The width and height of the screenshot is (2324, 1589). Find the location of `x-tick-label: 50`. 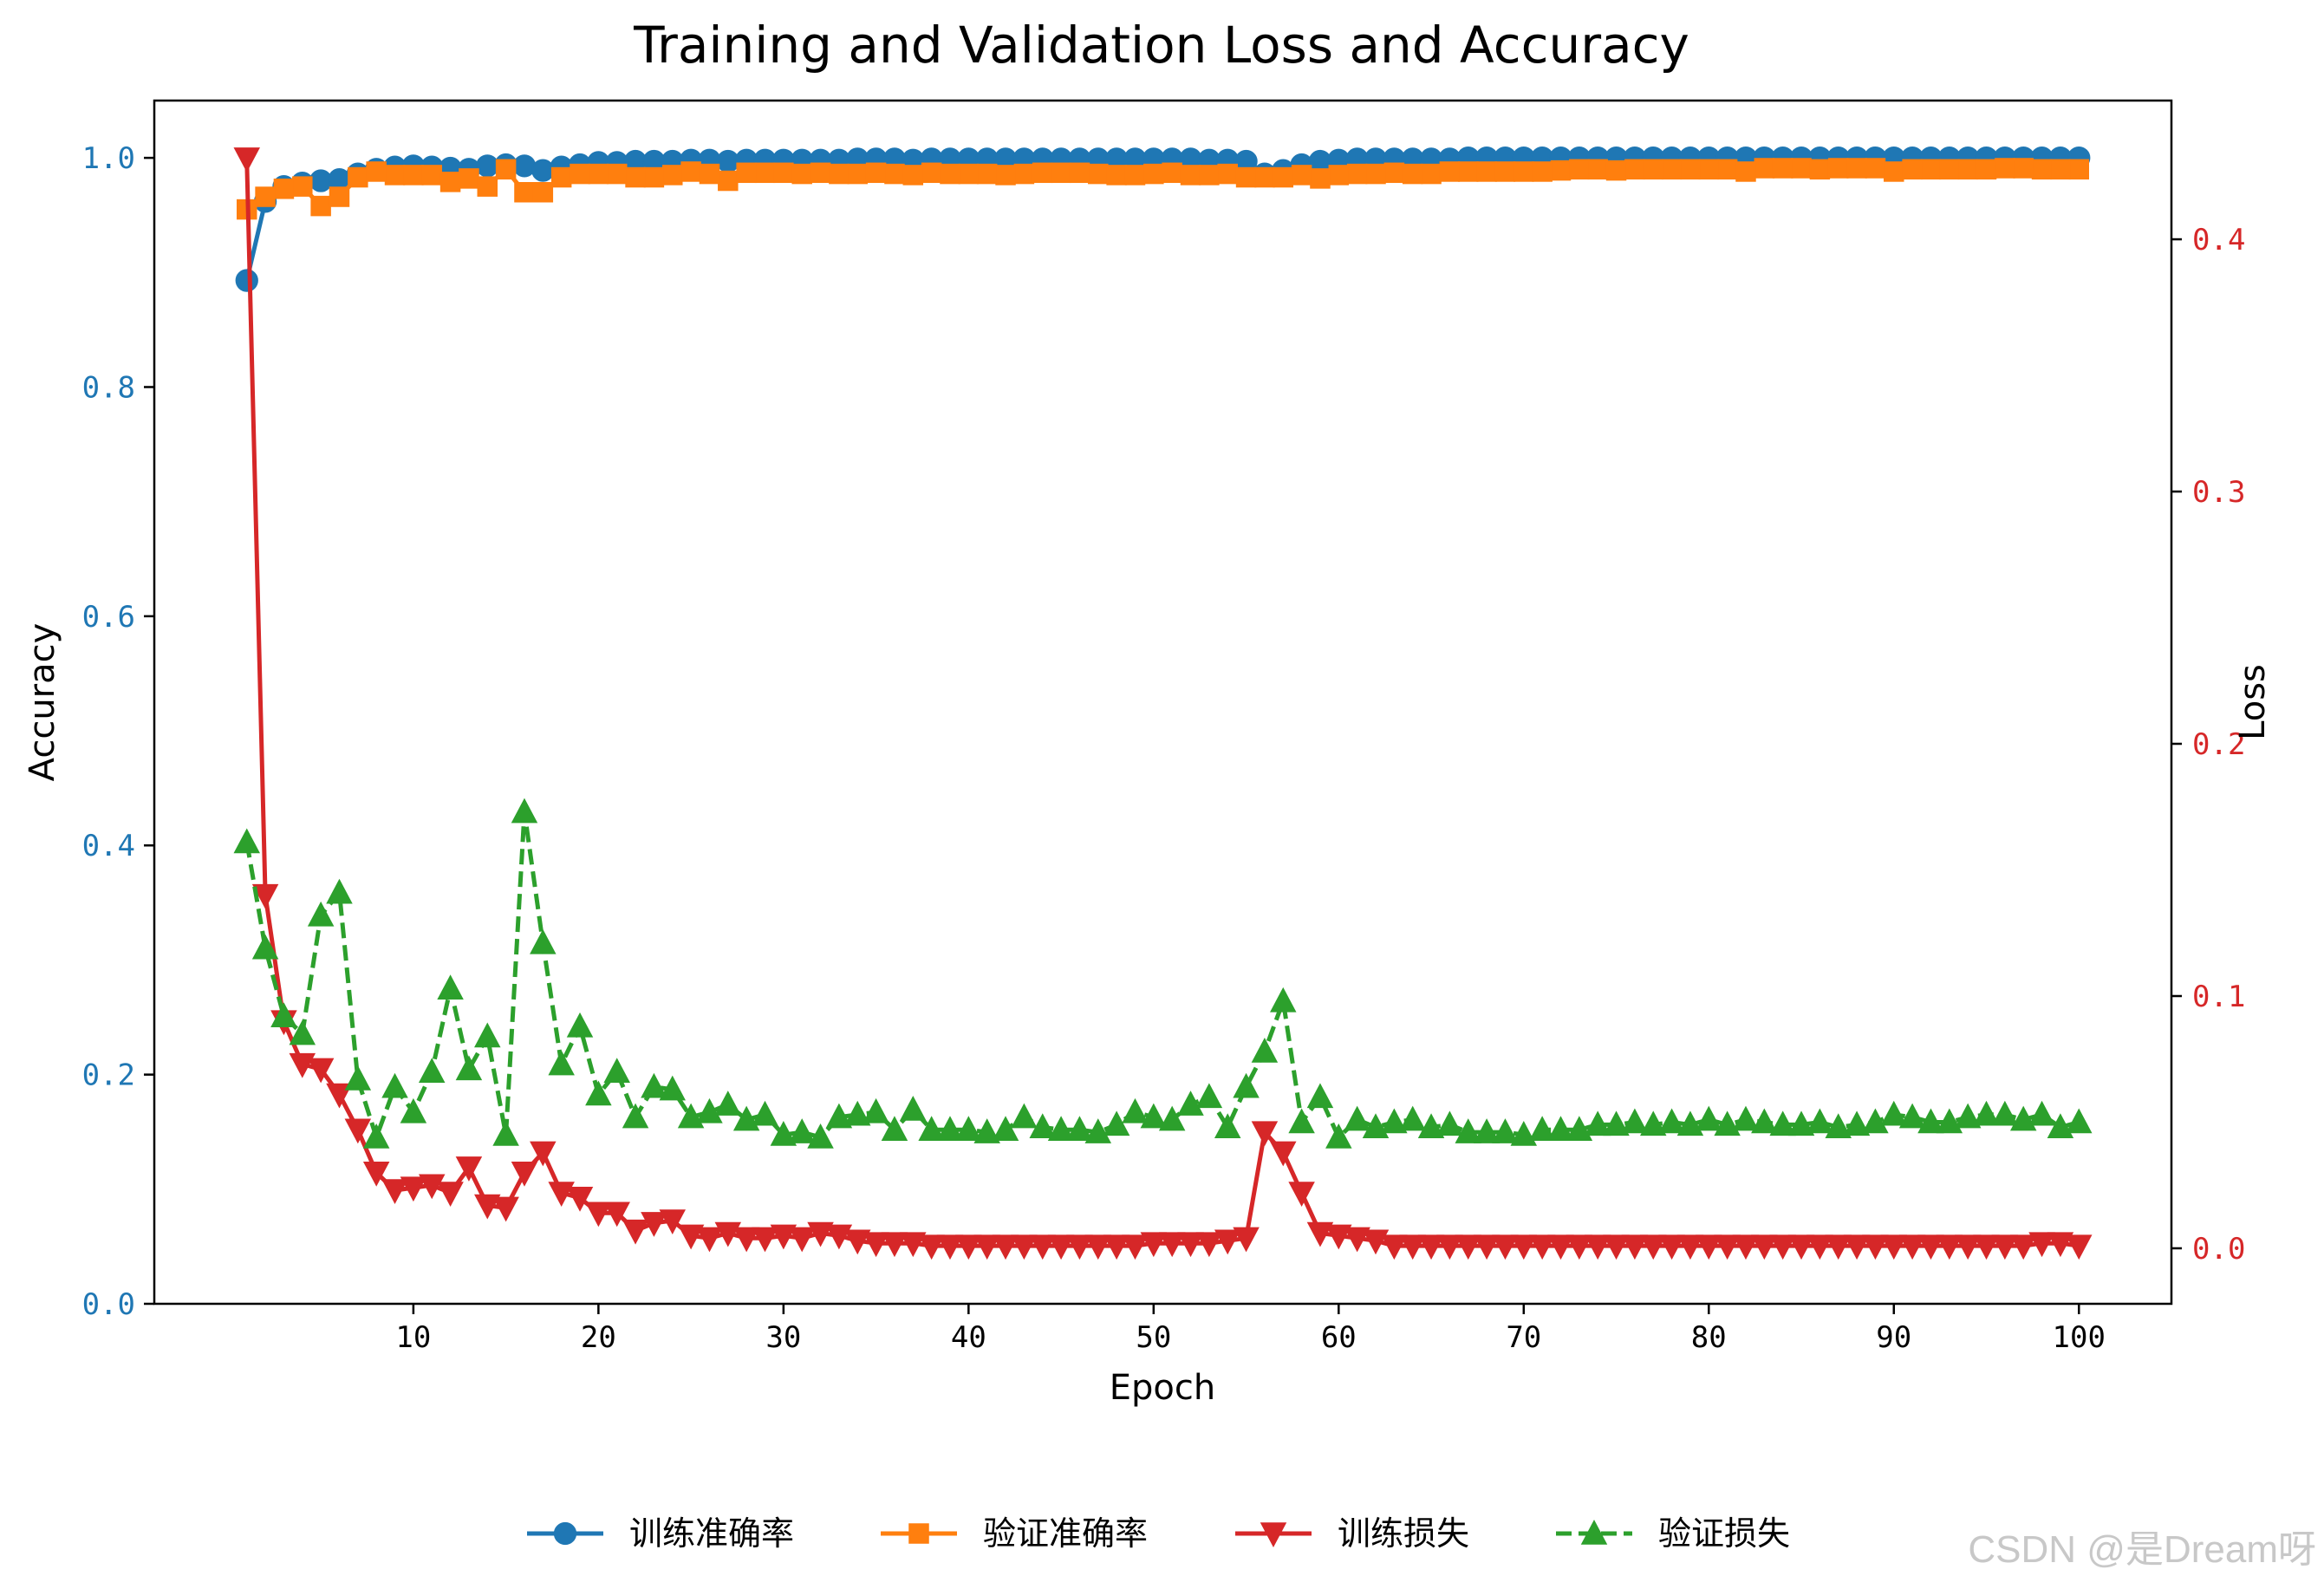

x-tick-label: 50 is located at coordinates (1153, 1337).